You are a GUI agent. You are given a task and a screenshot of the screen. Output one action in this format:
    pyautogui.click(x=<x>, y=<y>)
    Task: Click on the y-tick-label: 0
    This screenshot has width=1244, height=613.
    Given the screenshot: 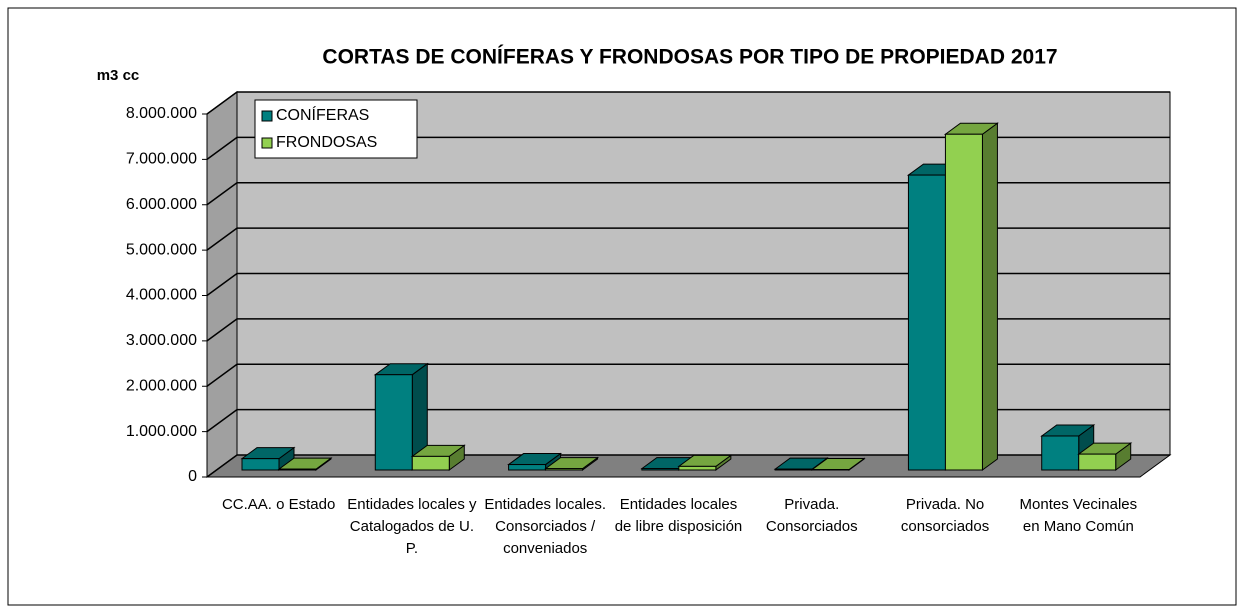 What is the action you would take?
    pyautogui.click(x=192, y=476)
    